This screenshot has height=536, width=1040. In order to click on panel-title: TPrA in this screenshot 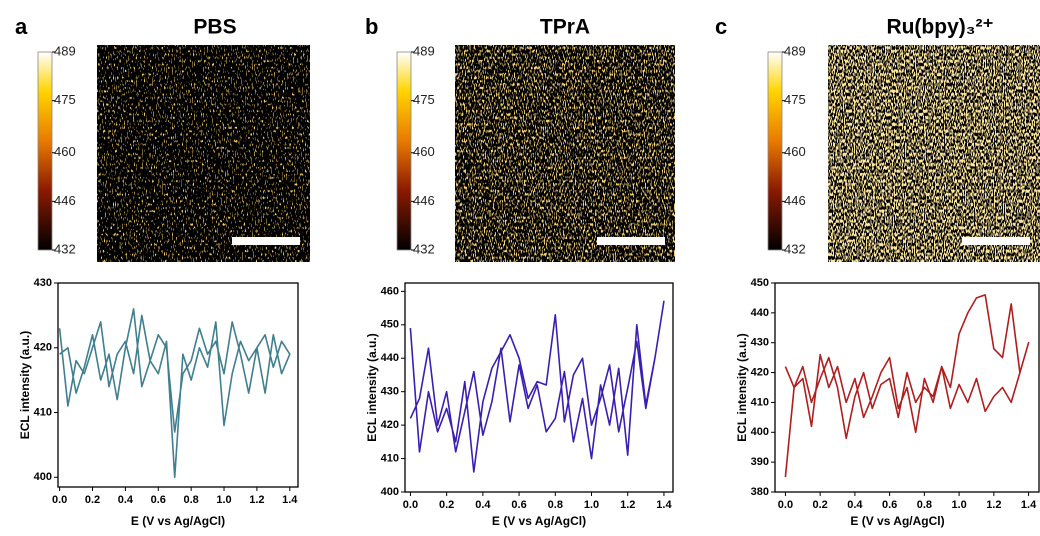, I will do `click(565, 27)`.